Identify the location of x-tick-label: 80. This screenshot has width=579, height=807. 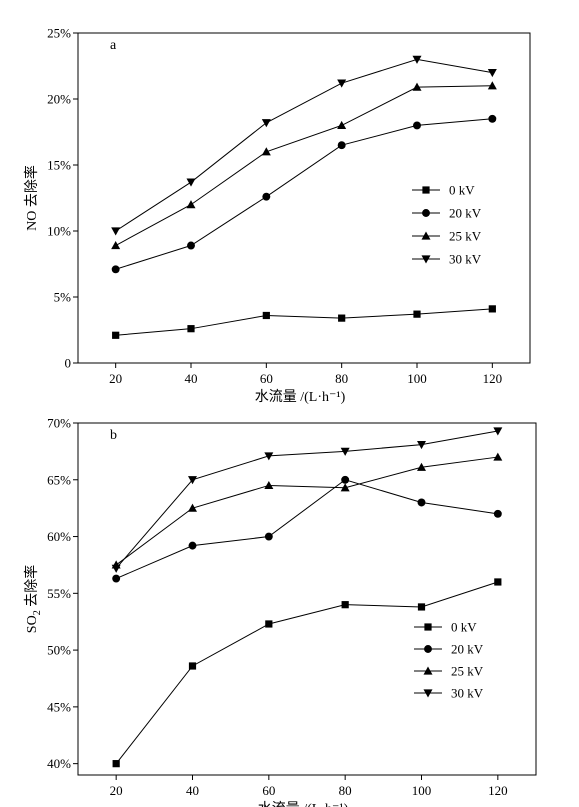
(341, 378).